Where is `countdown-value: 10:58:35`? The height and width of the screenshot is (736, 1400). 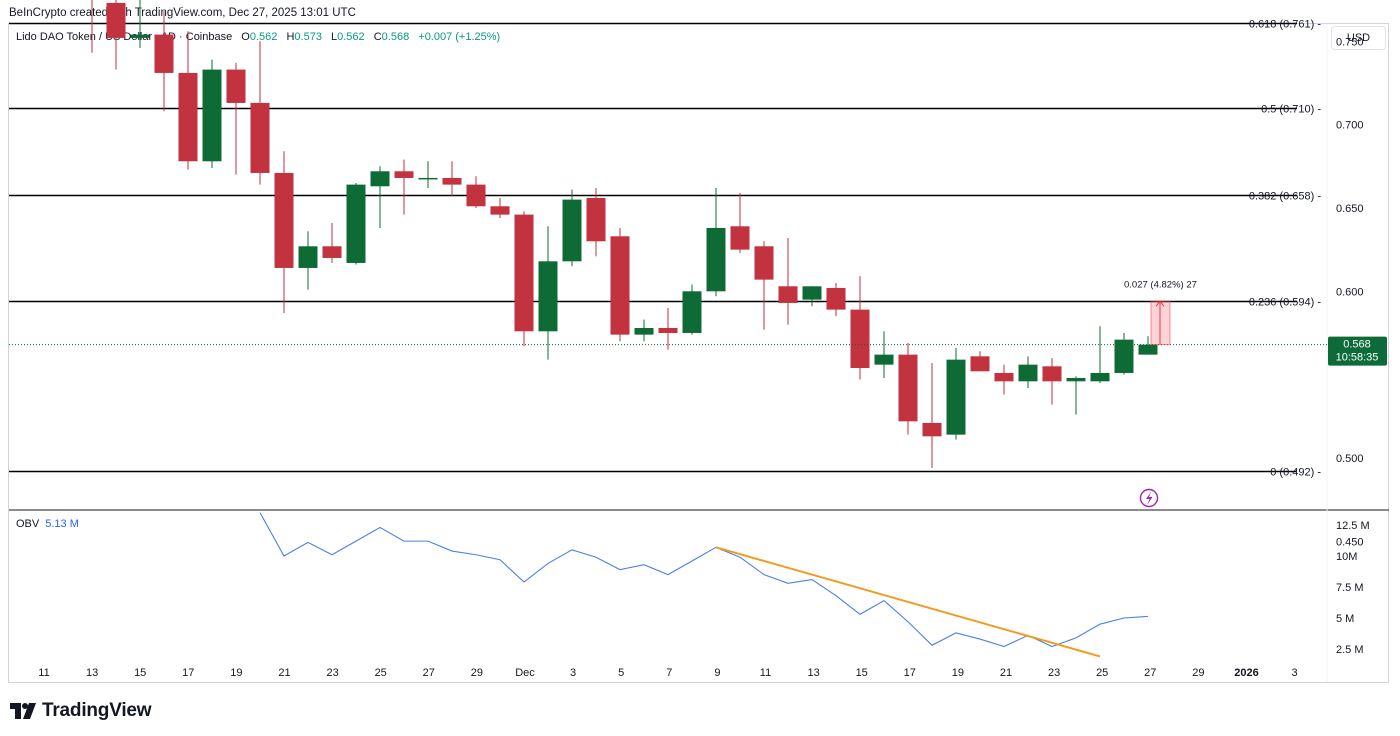 countdown-value: 10:58:35 is located at coordinates (1357, 358).